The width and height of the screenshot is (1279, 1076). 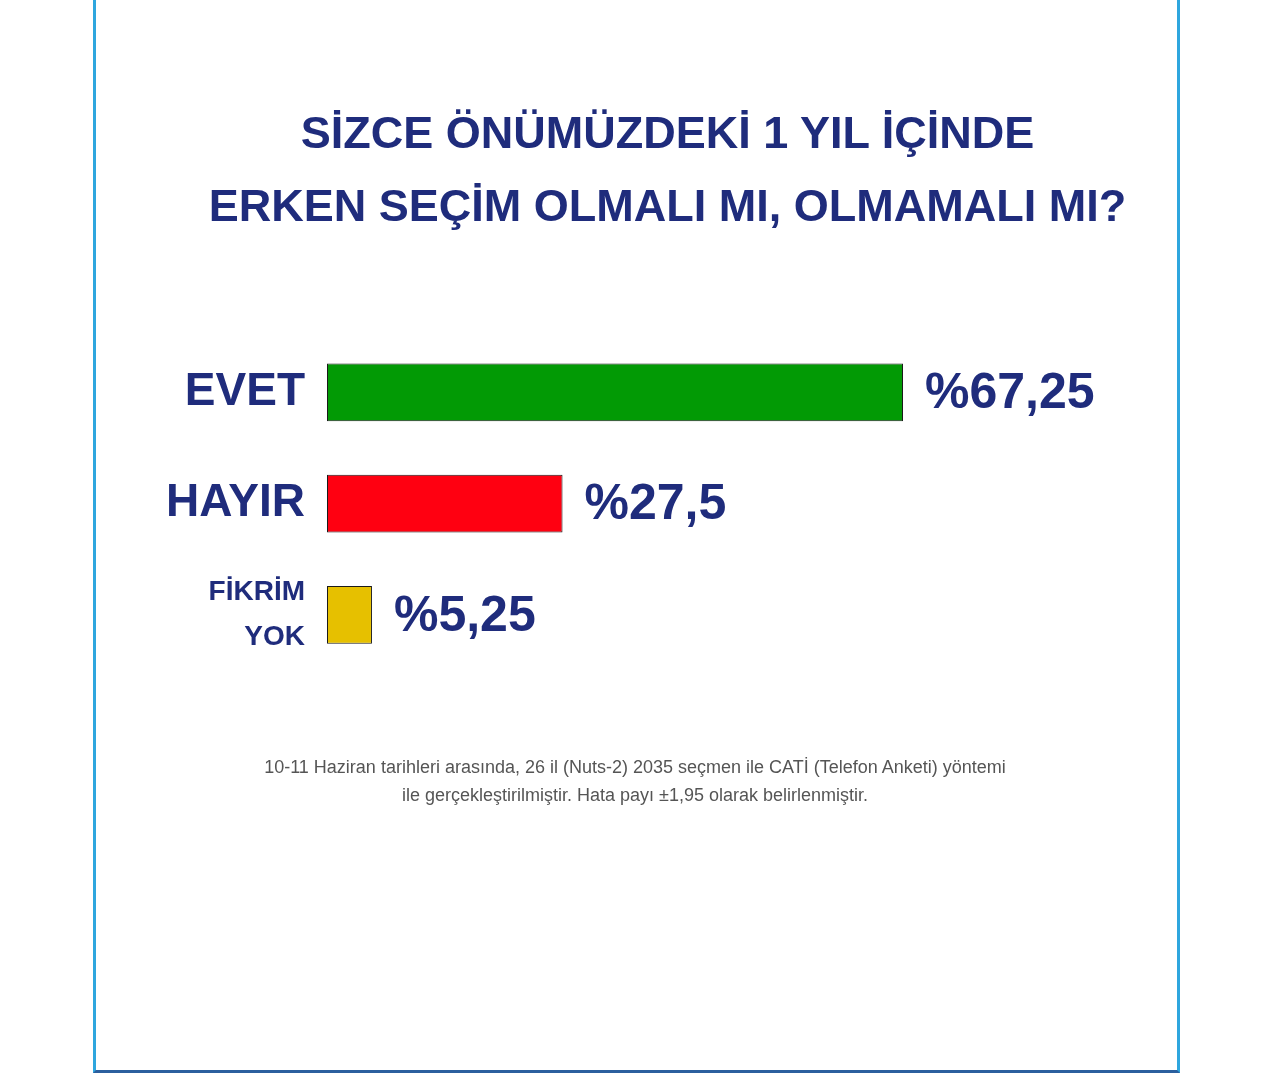 I want to click on data-label: %5,25, so click(x=464, y=613).